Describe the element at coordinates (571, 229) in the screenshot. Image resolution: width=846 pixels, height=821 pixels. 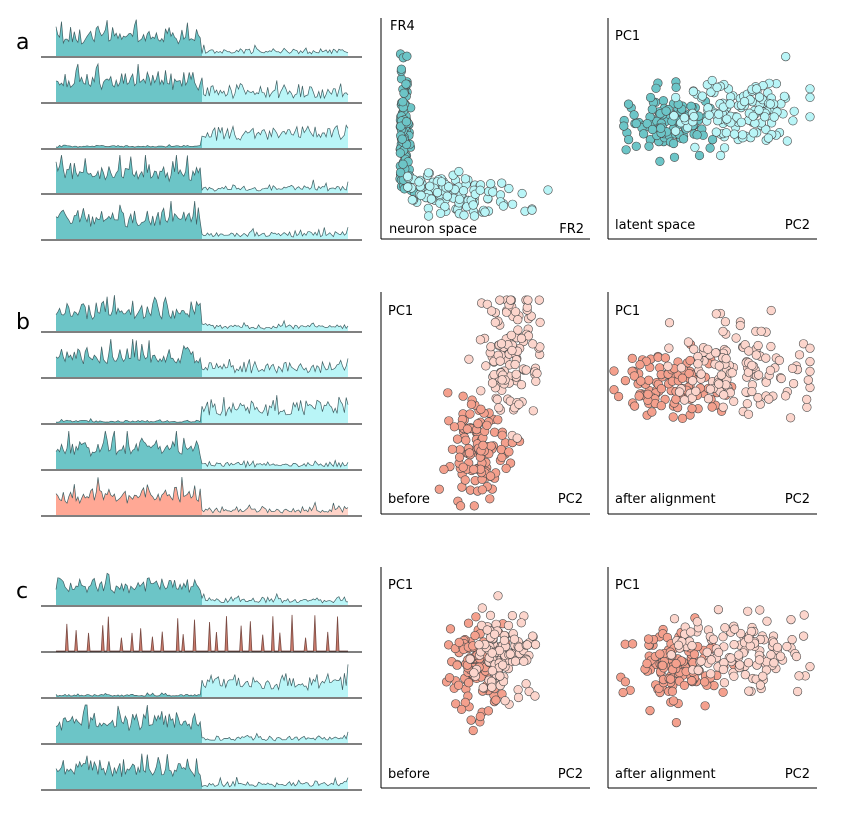
I see `x-axis-label: FR2` at that location.